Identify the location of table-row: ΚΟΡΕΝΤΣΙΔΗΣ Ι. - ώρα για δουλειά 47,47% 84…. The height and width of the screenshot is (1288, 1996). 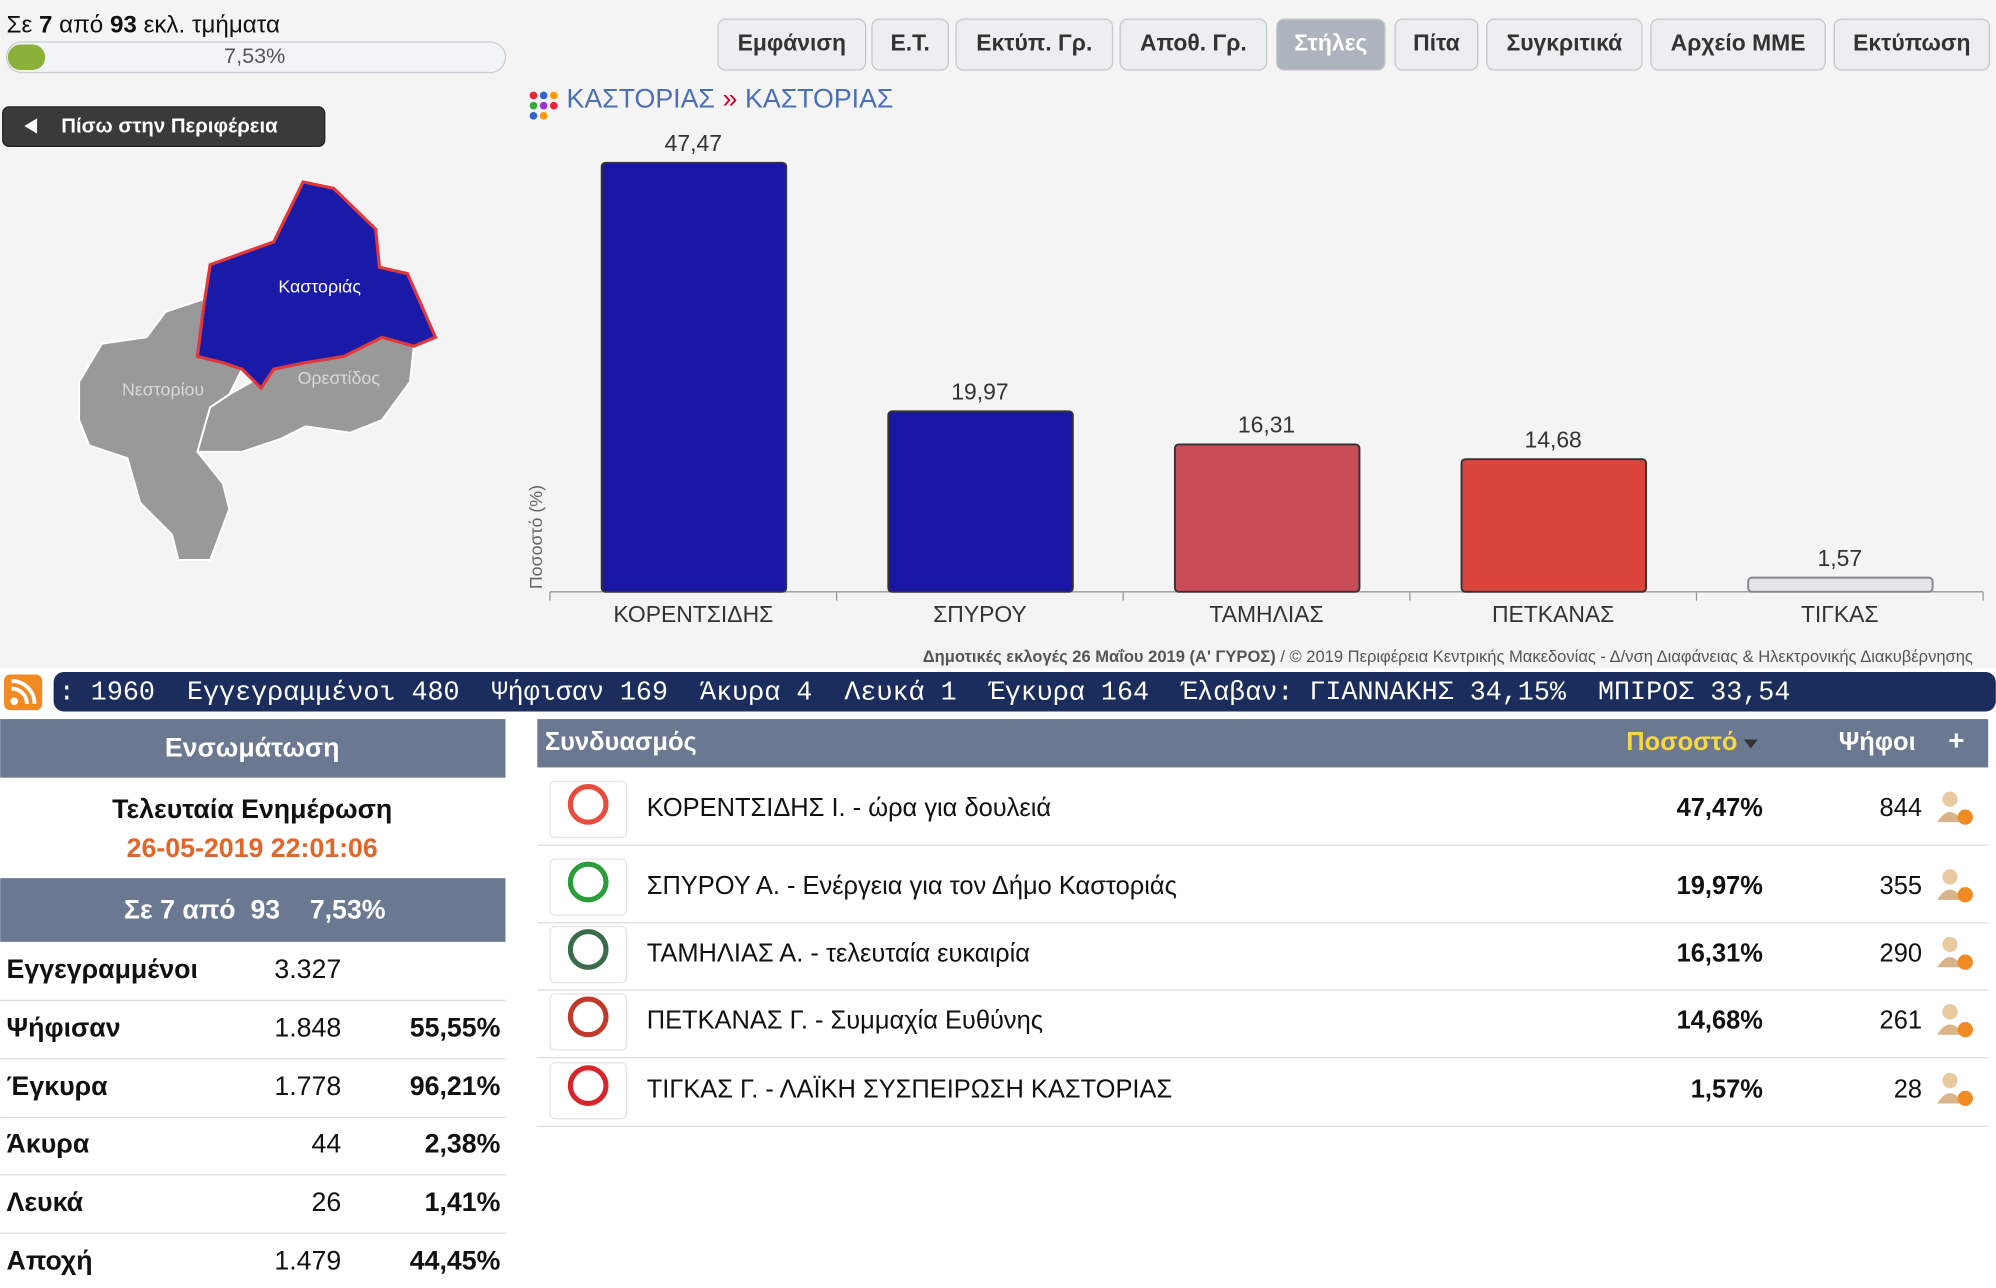
(1263, 813).